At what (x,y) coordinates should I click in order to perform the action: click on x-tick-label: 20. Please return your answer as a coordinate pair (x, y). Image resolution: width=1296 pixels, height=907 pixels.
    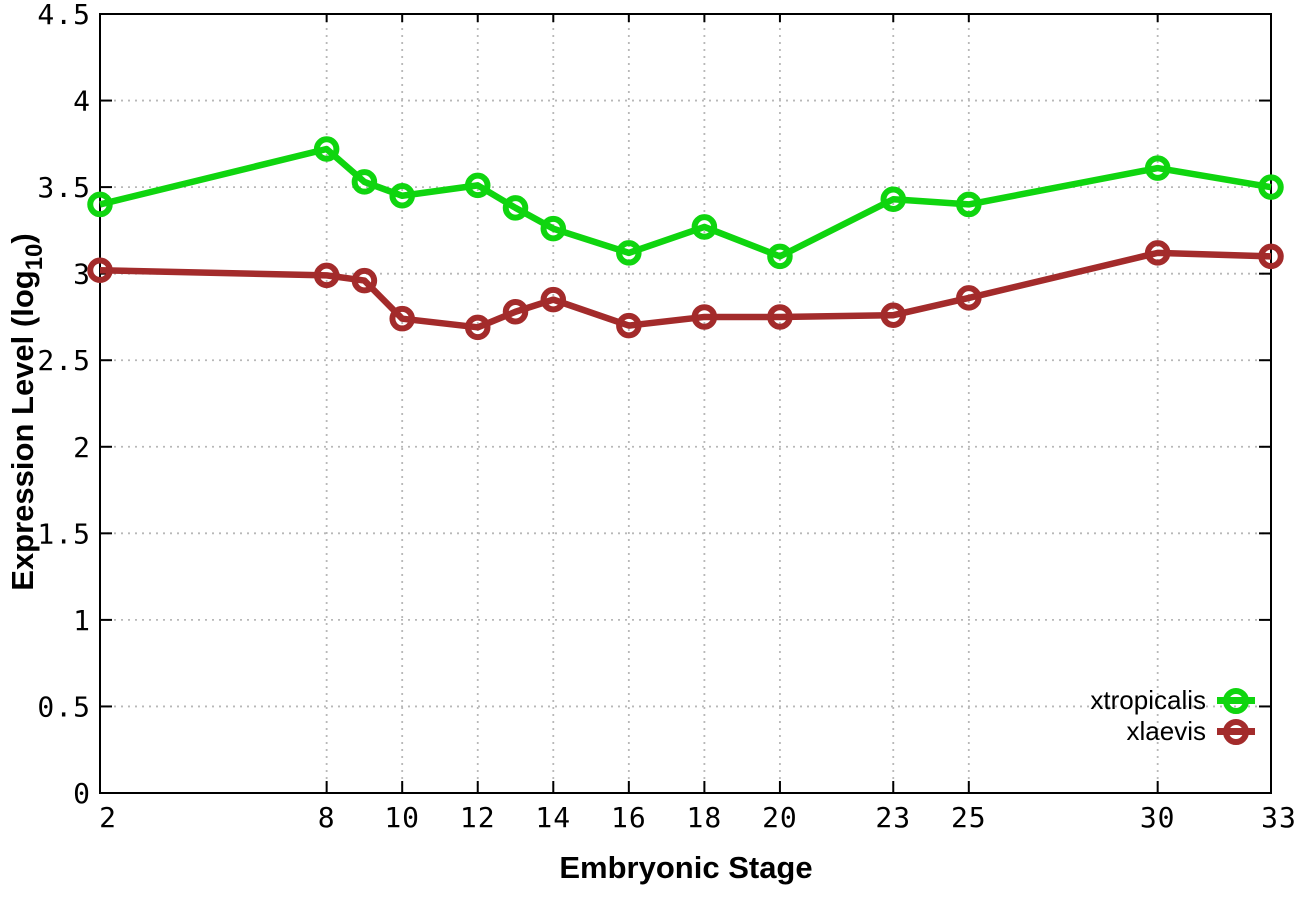
    Looking at the image, I should click on (780, 817).